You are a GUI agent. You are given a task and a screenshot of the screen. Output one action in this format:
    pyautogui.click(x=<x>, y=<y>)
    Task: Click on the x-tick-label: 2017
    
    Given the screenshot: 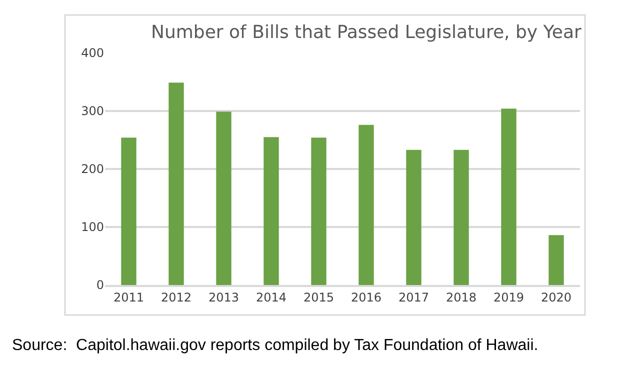 What is the action you would take?
    pyautogui.click(x=414, y=297)
    